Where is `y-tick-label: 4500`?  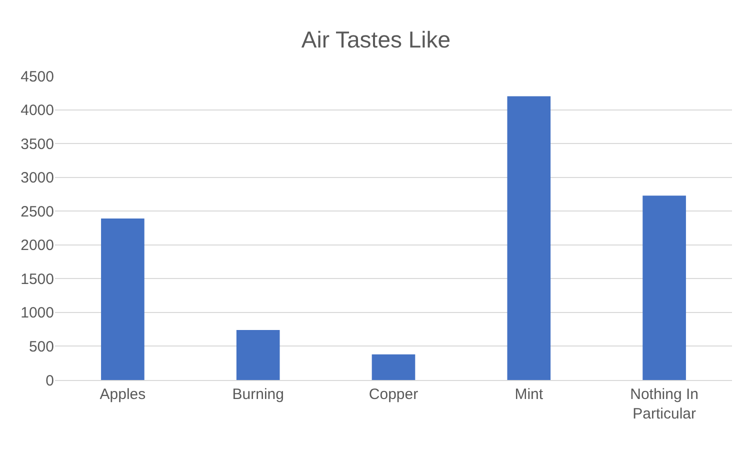
y-tick-label: 4500 is located at coordinates (37, 77).